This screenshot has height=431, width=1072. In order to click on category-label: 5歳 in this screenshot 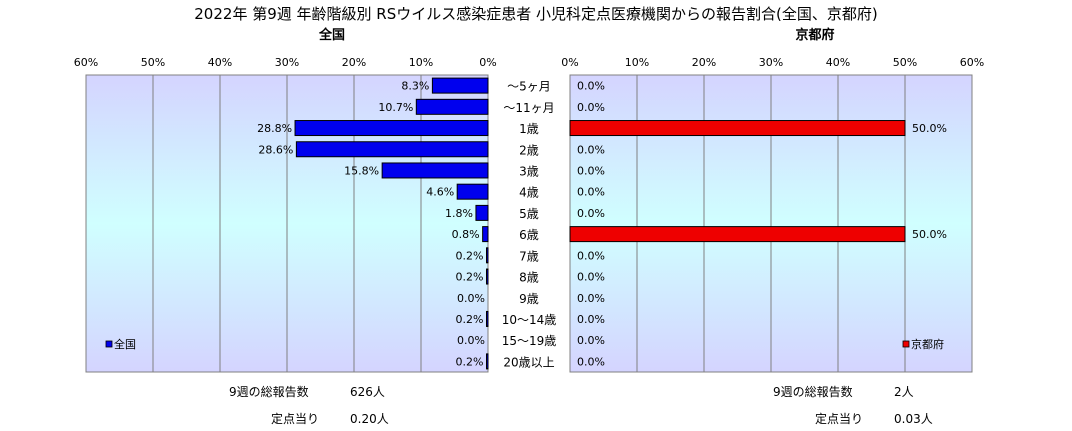, I will do `click(529, 214)`.